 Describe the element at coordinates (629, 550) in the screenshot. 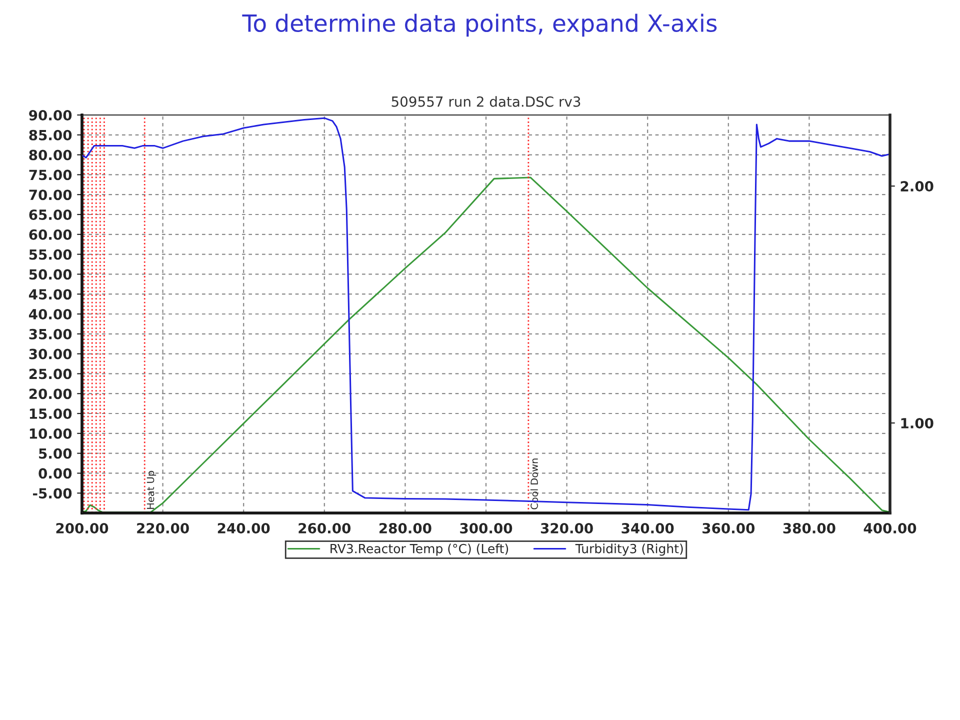

I see `legend-label: Turbidity3 (Right)` at that location.